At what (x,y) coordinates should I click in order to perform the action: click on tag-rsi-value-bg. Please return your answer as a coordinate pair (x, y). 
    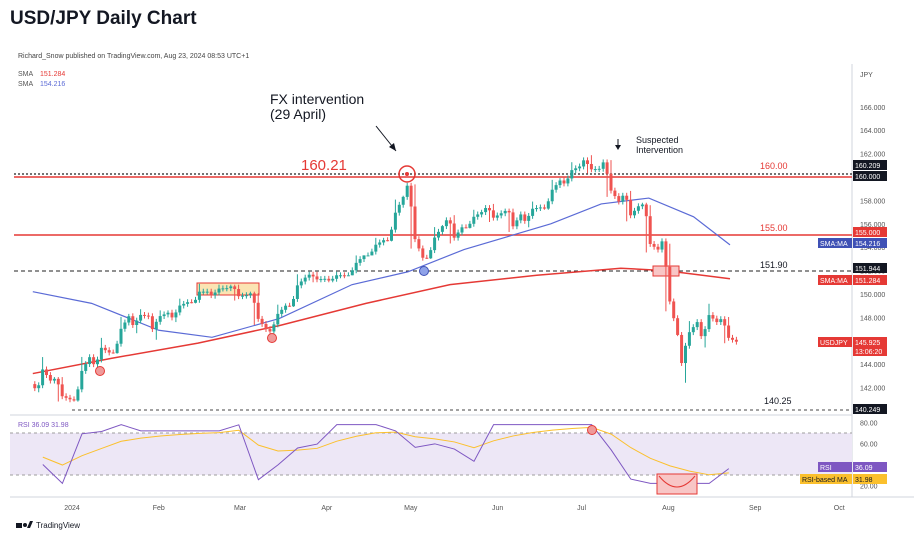
    Looking at the image, I should click on (870, 467).